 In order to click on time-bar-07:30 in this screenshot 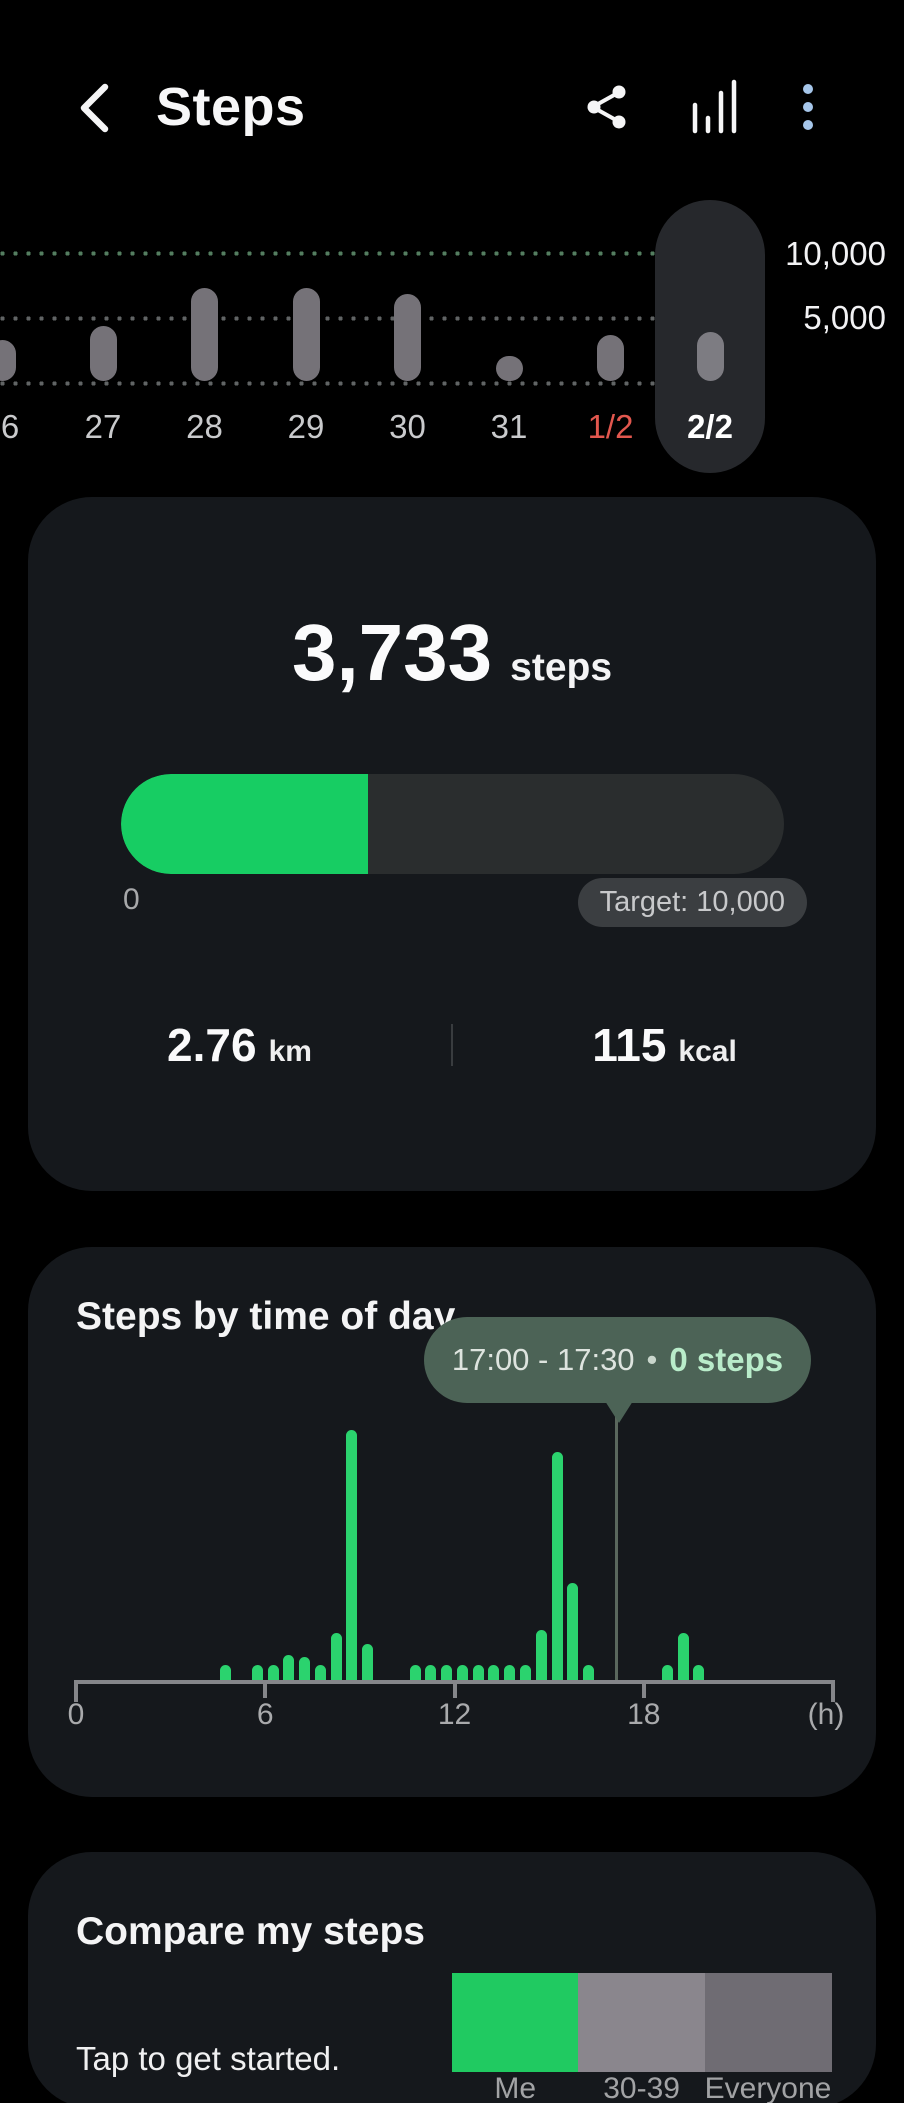, I will do `click(320, 1672)`.